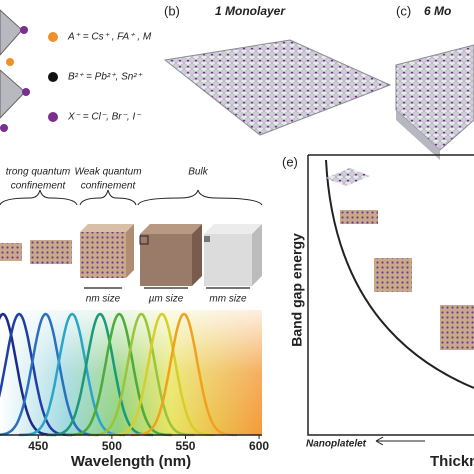 This screenshot has height=474, width=474. What do you see at coordinates (290, 161) in the screenshot?
I see `panel-label: (e)` at bounding box center [290, 161].